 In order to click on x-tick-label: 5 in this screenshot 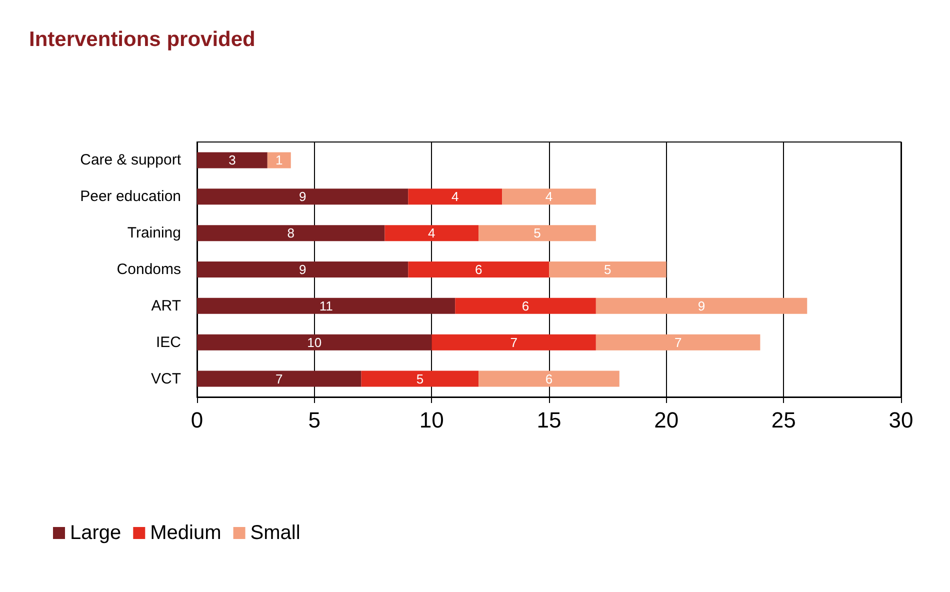, I will do `click(314, 420)`.